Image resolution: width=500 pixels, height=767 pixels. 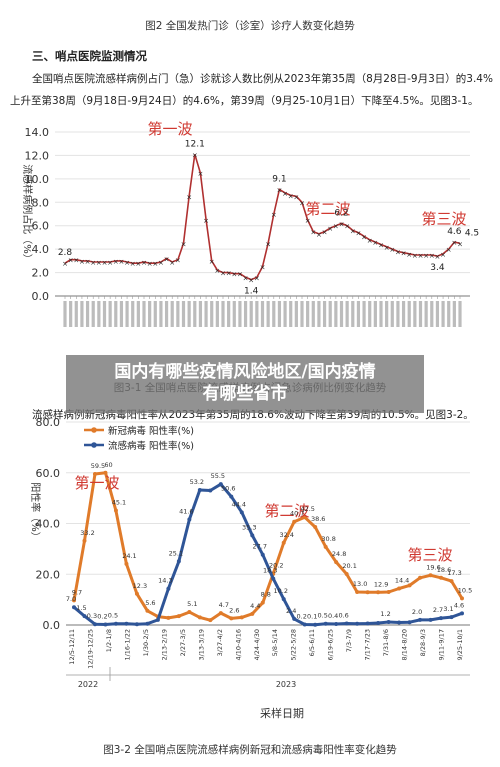 I want to click on data-label: 12.3, so click(x=140, y=586).